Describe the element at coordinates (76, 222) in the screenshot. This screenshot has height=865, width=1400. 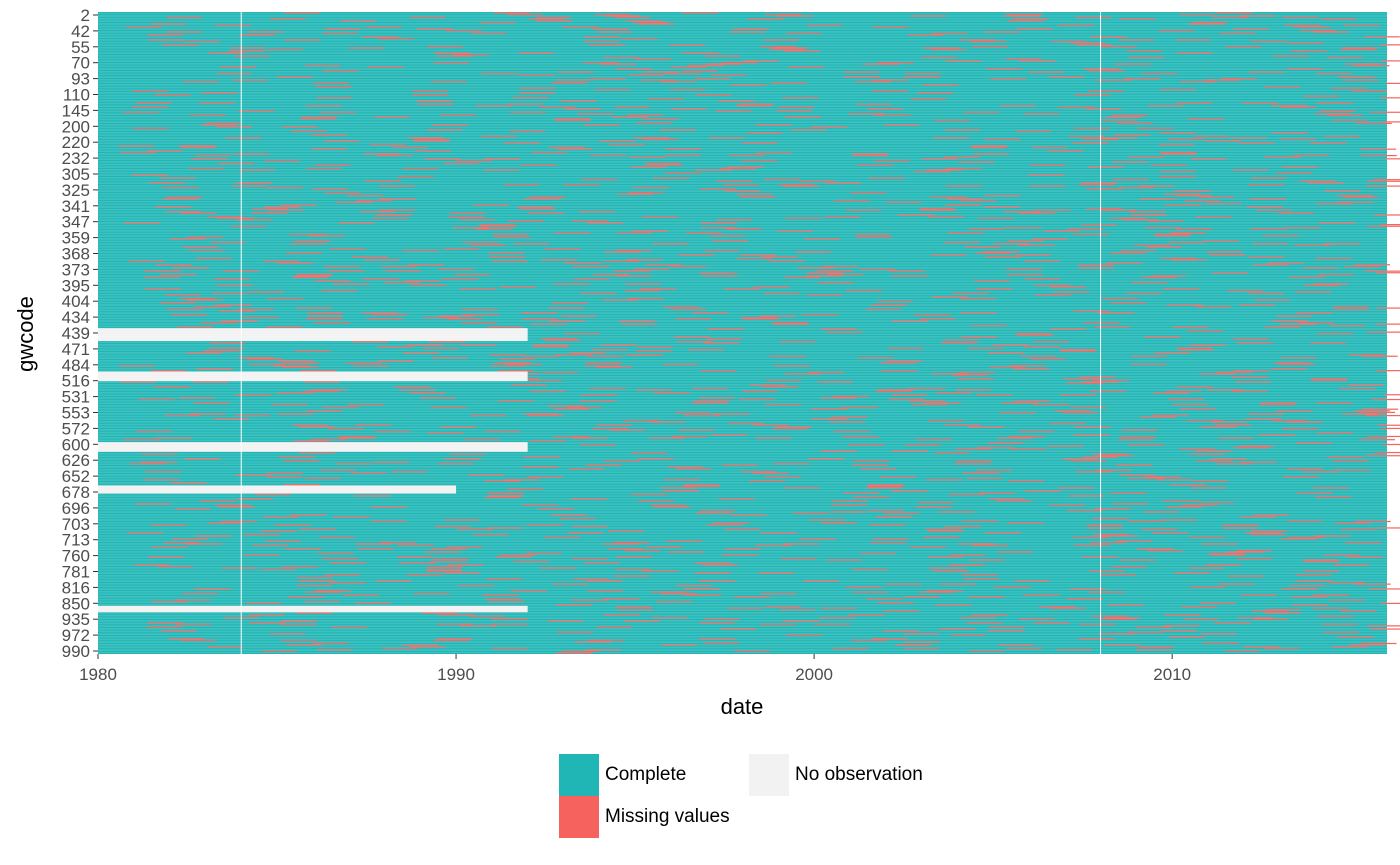
I see `y-tick-label: 347` at that location.